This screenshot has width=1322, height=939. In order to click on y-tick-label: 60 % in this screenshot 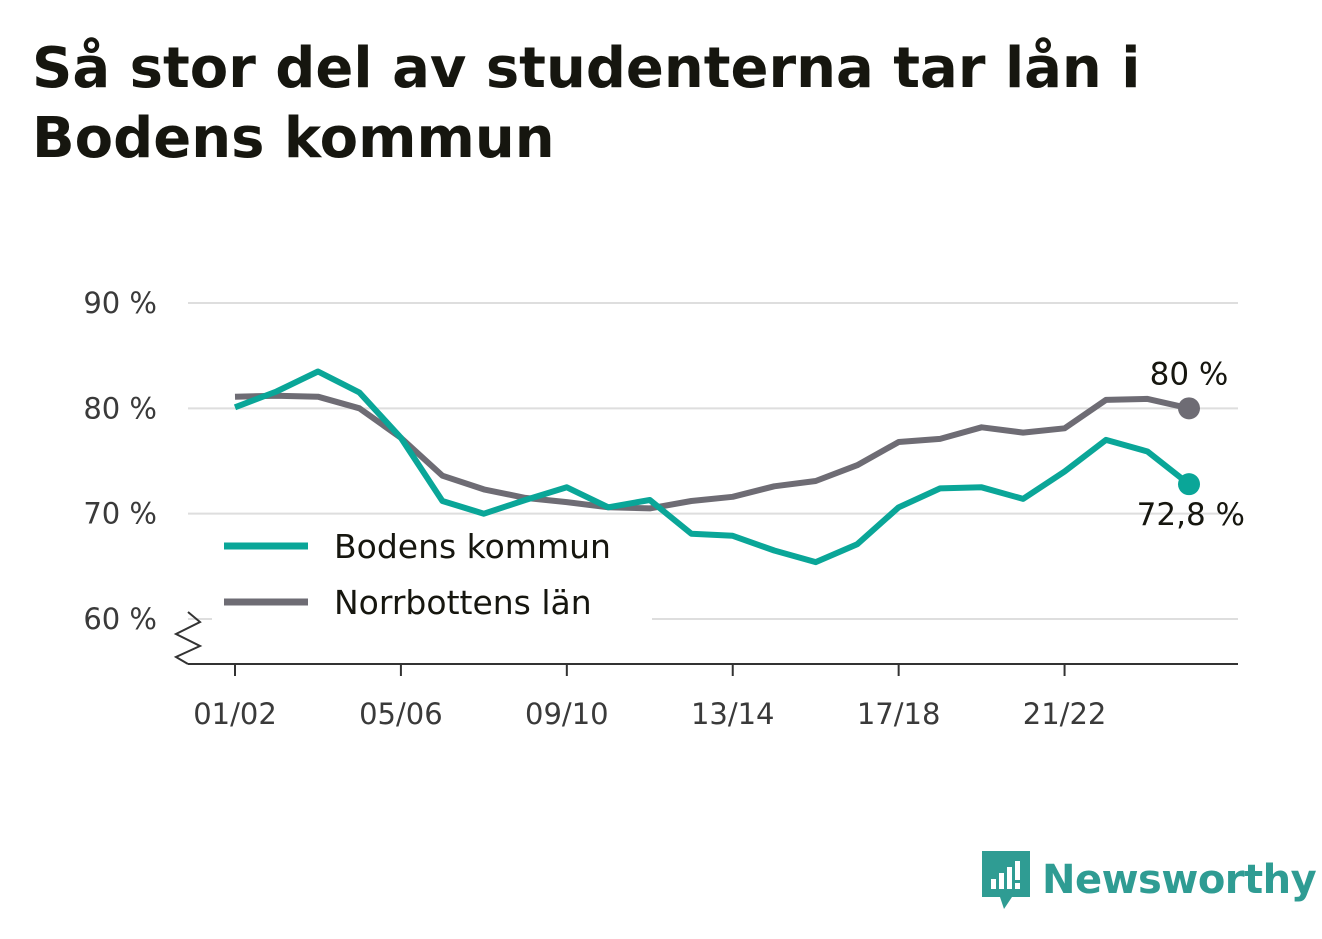, I will do `click(120, 619)`.